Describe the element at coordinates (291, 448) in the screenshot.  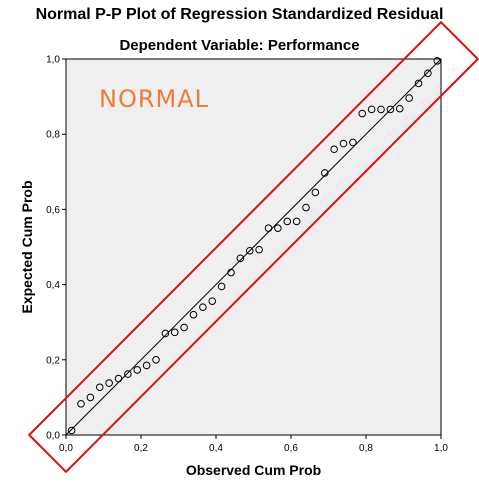
I see `x-tick-label: 0,6` at that location.